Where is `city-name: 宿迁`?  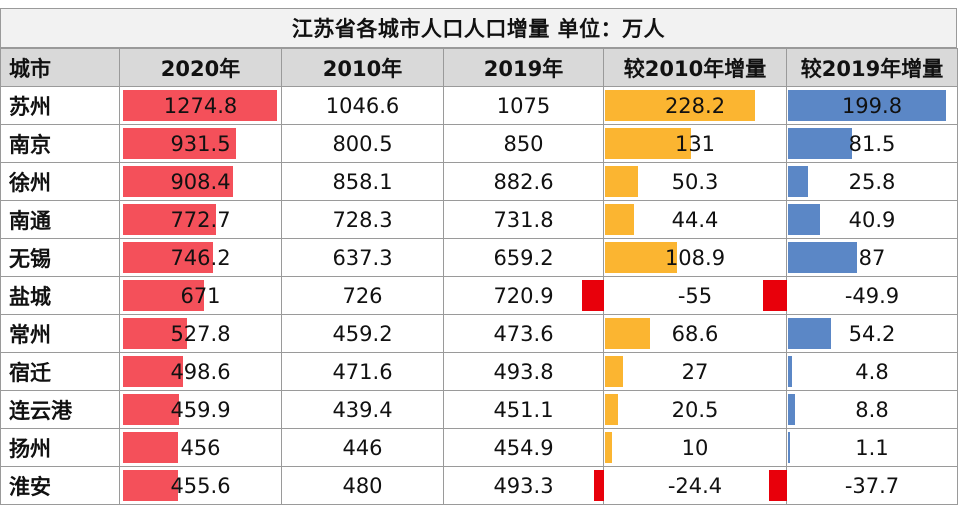
city-name: 宿迁 is located at coordinates (60, 371).